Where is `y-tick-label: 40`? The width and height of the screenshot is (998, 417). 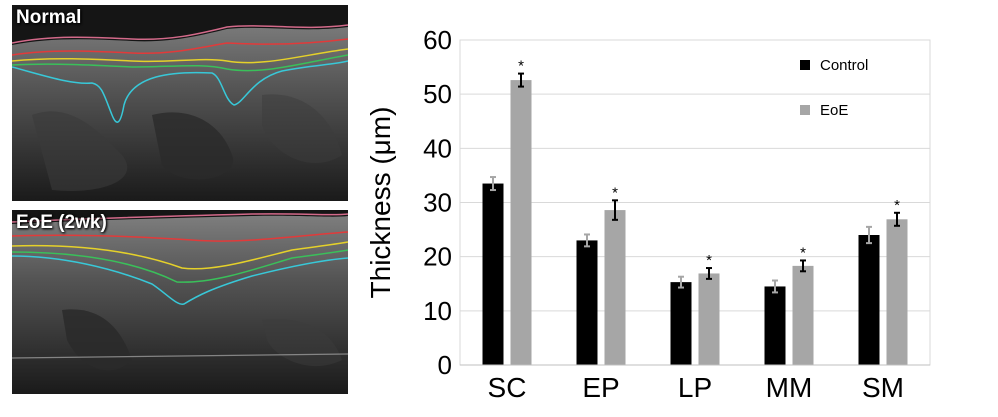 y-tick-label: 40 is located at coordinates (437, 148).